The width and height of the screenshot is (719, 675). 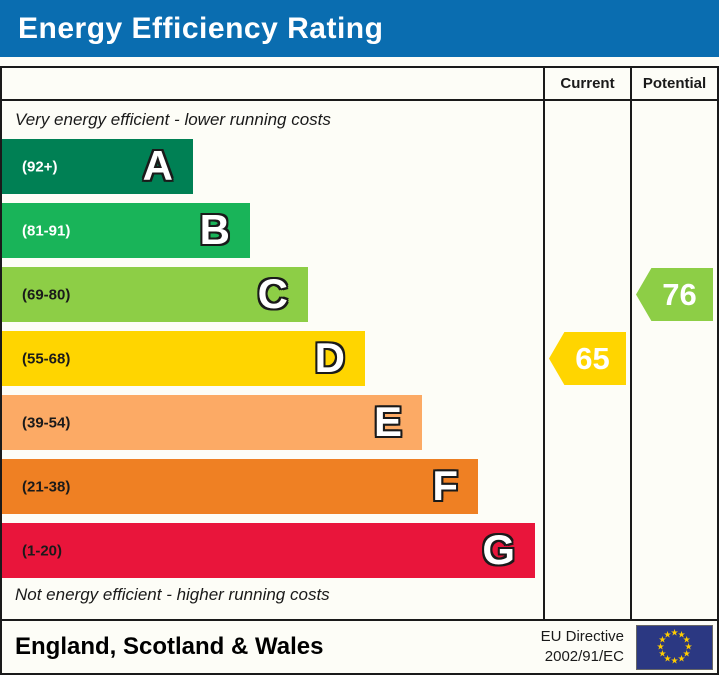 I want to click on band-row-e: (39-54) E, so click(x=272, y=422).